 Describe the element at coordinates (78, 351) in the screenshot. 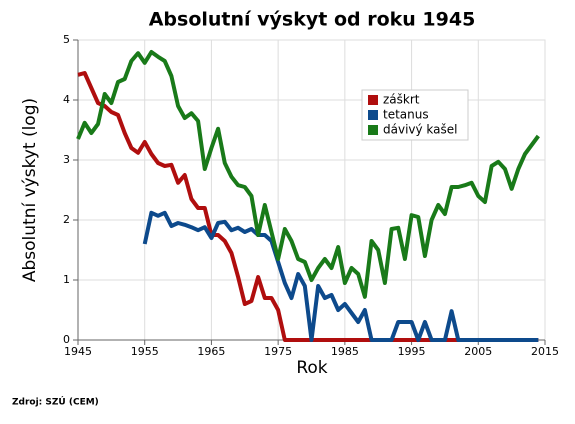

I see `x-tick-label: 1945` at that location.